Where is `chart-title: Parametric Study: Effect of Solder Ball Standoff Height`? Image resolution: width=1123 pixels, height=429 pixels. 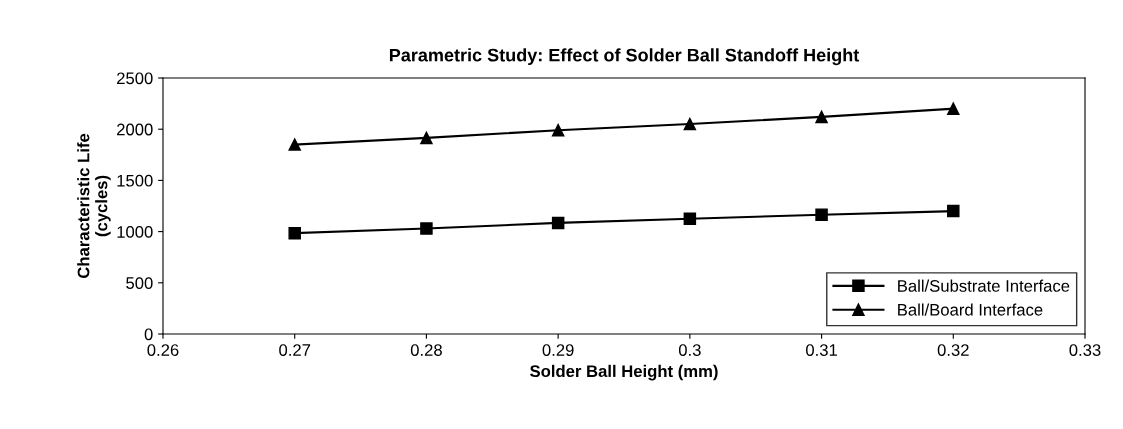
chart-title: Parametric Study: Effect of Solder Ball Standoff Height is located at coordinates (624, 57).